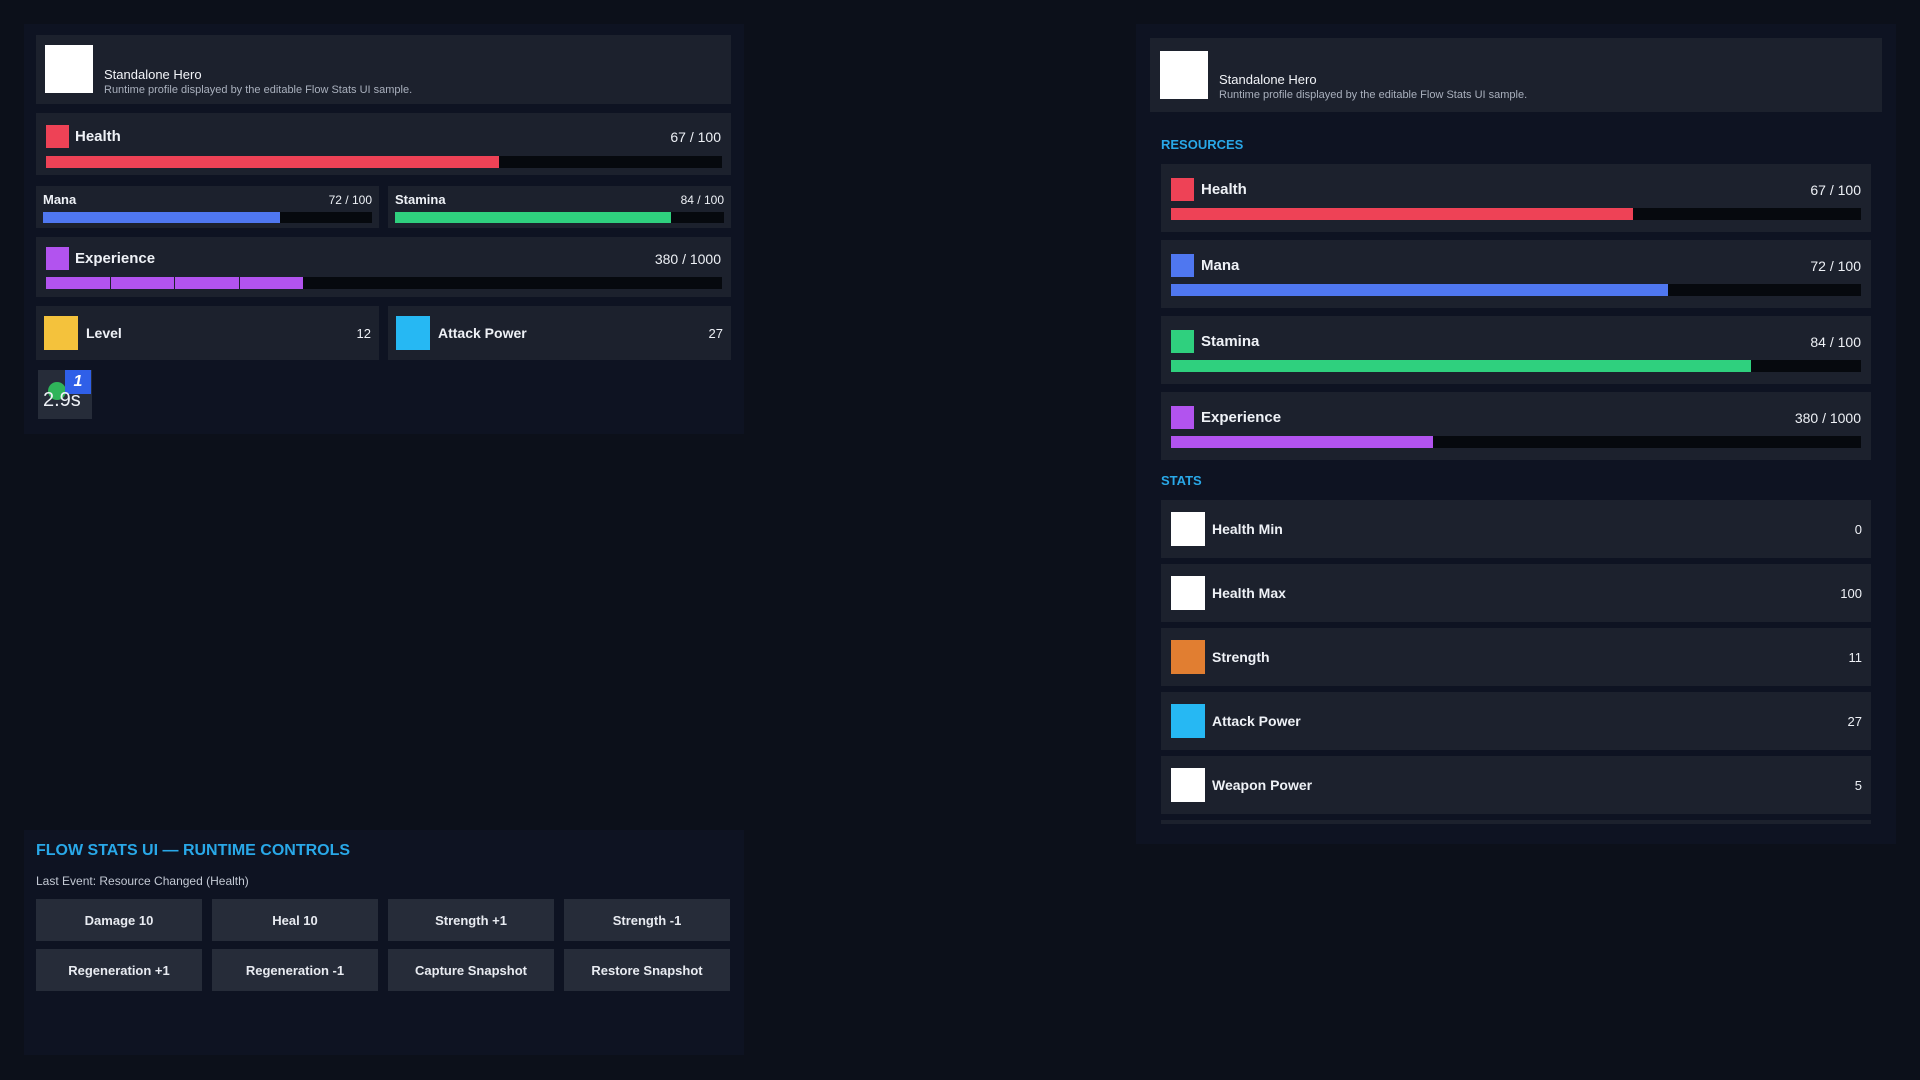  Describe the element at coordinates (1230, 341) in the screenshot. I see `stamina-label: Stamina` at that location.